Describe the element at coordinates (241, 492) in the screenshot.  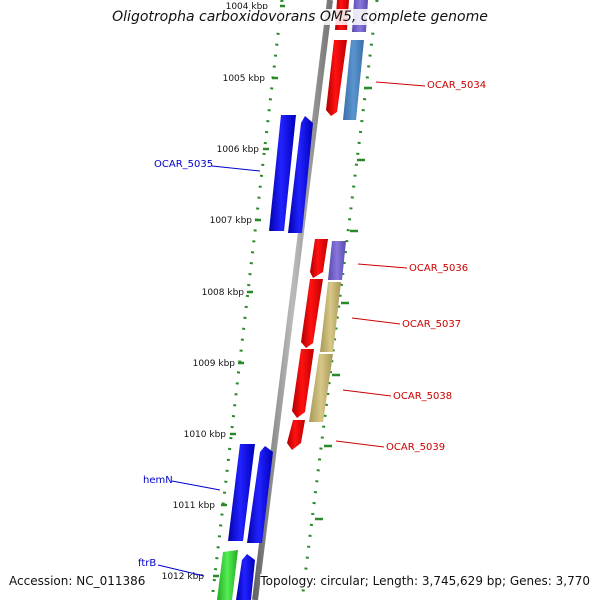
I see `gene-hemN-a` at that location.